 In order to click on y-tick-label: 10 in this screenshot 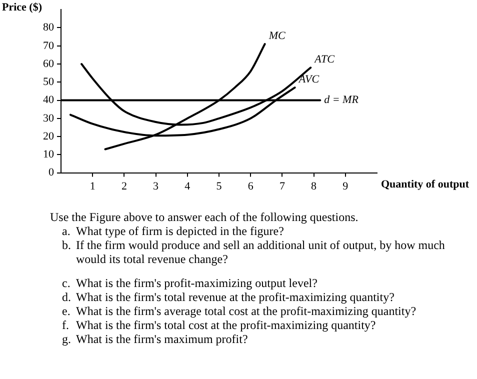, I will do `click(48, 154)`.